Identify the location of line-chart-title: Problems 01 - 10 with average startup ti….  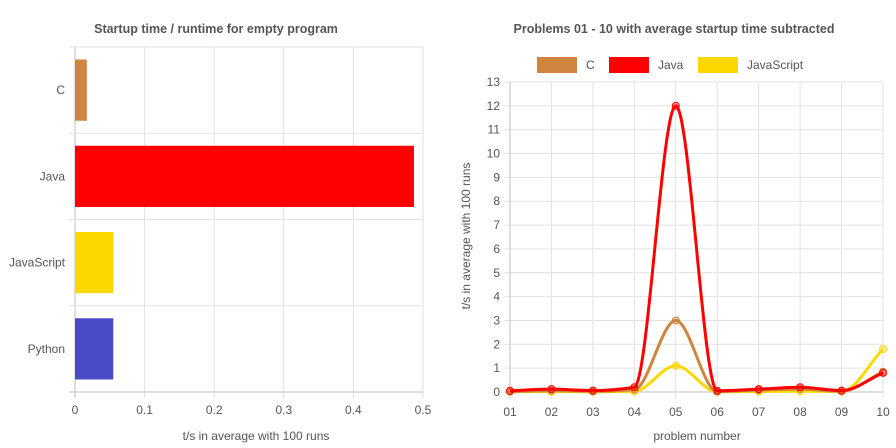
(674, 29).